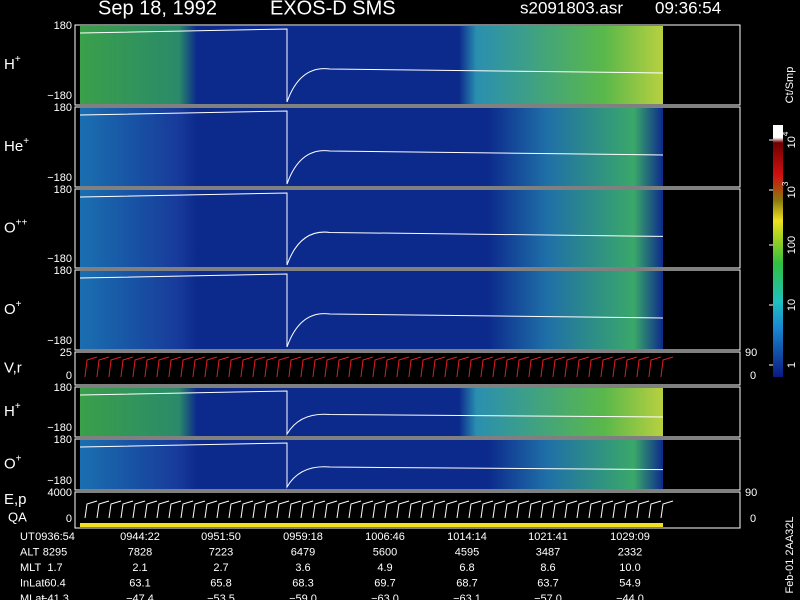  Describe the element at coordinates (384, 583) in the screenshot. I see `cell: 69.7` at that location.